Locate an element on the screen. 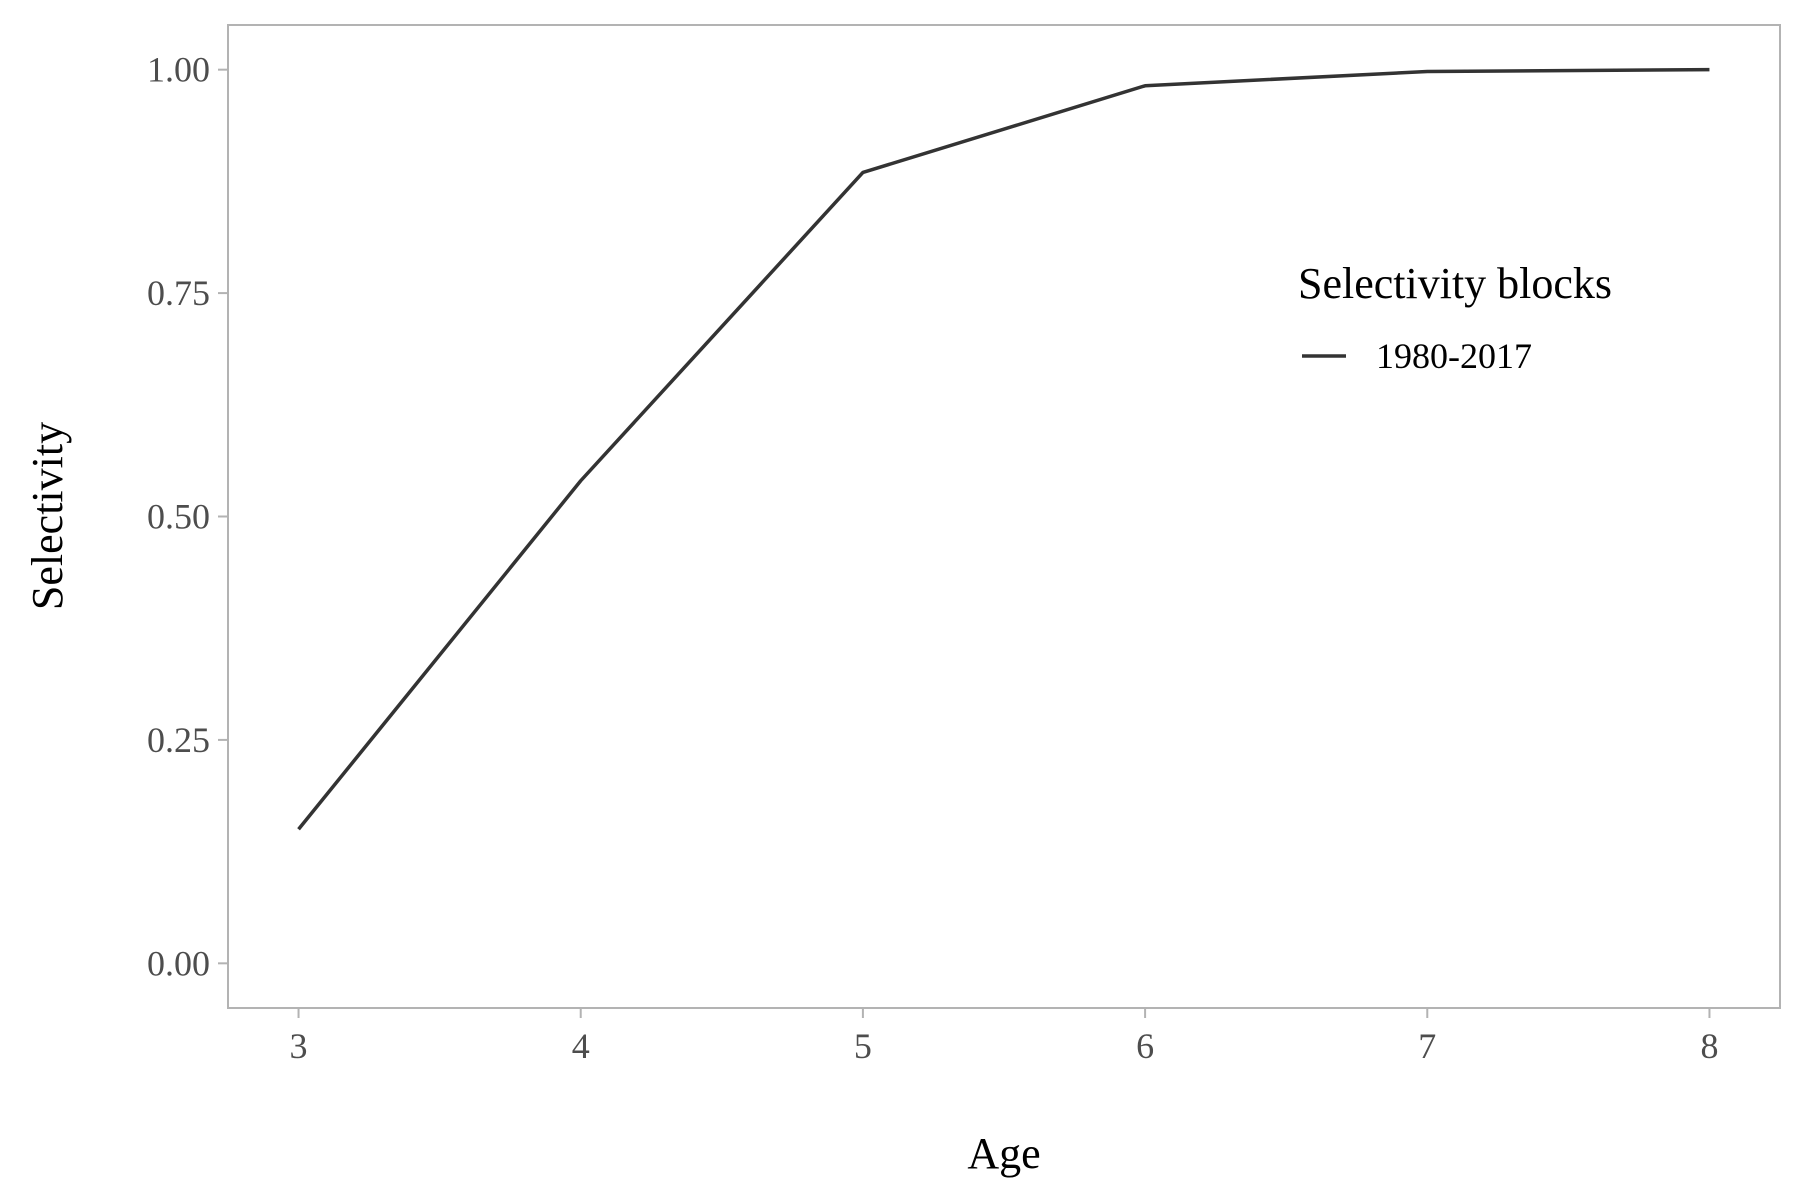  x-tick-label: 5 is located at coordinates (863, 1046).